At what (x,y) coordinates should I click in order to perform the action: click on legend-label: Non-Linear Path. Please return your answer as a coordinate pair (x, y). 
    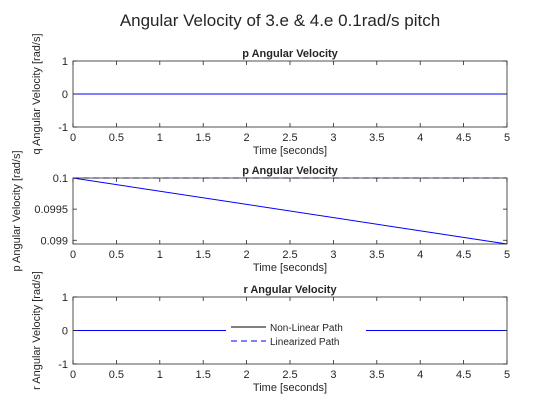
    Looking at the image, I should click on (306, 328).